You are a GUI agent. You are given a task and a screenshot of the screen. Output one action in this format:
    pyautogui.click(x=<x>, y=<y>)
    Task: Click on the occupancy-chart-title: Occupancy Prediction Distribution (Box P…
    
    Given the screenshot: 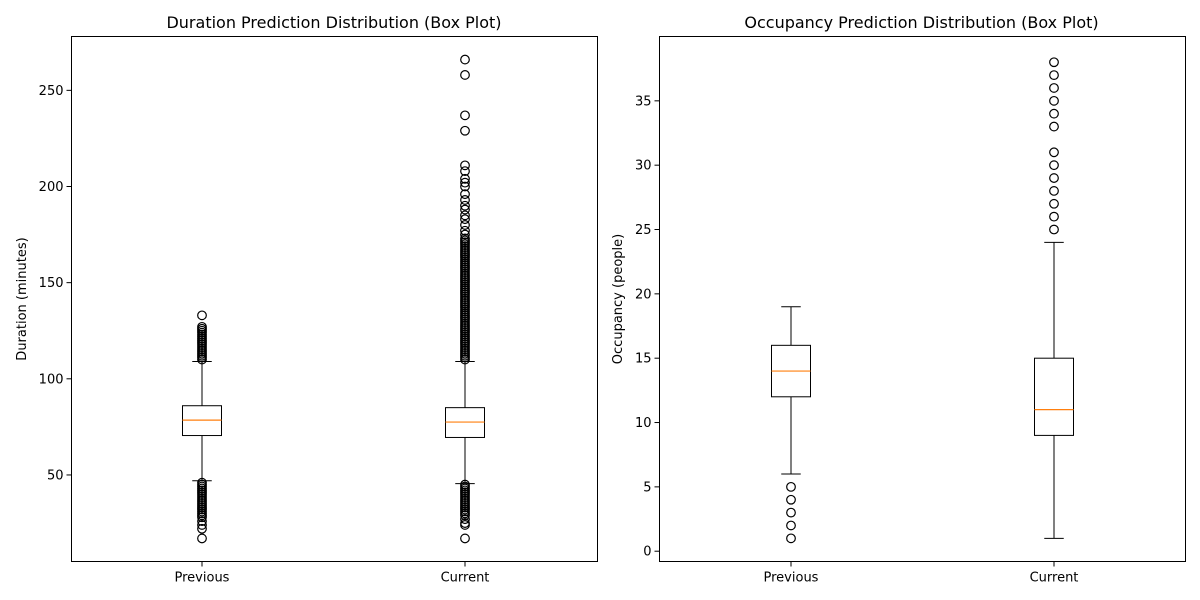 What is the action you would take?
    pyautogui.click(x=921, y=22)
    